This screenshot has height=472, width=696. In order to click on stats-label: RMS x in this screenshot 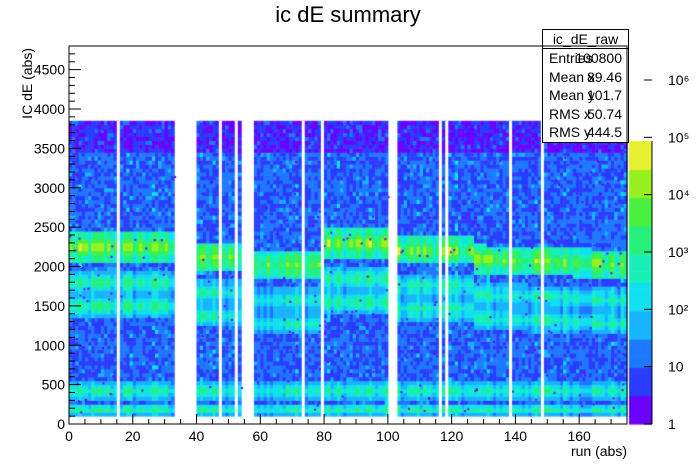, I will do `click(570, 113)`.